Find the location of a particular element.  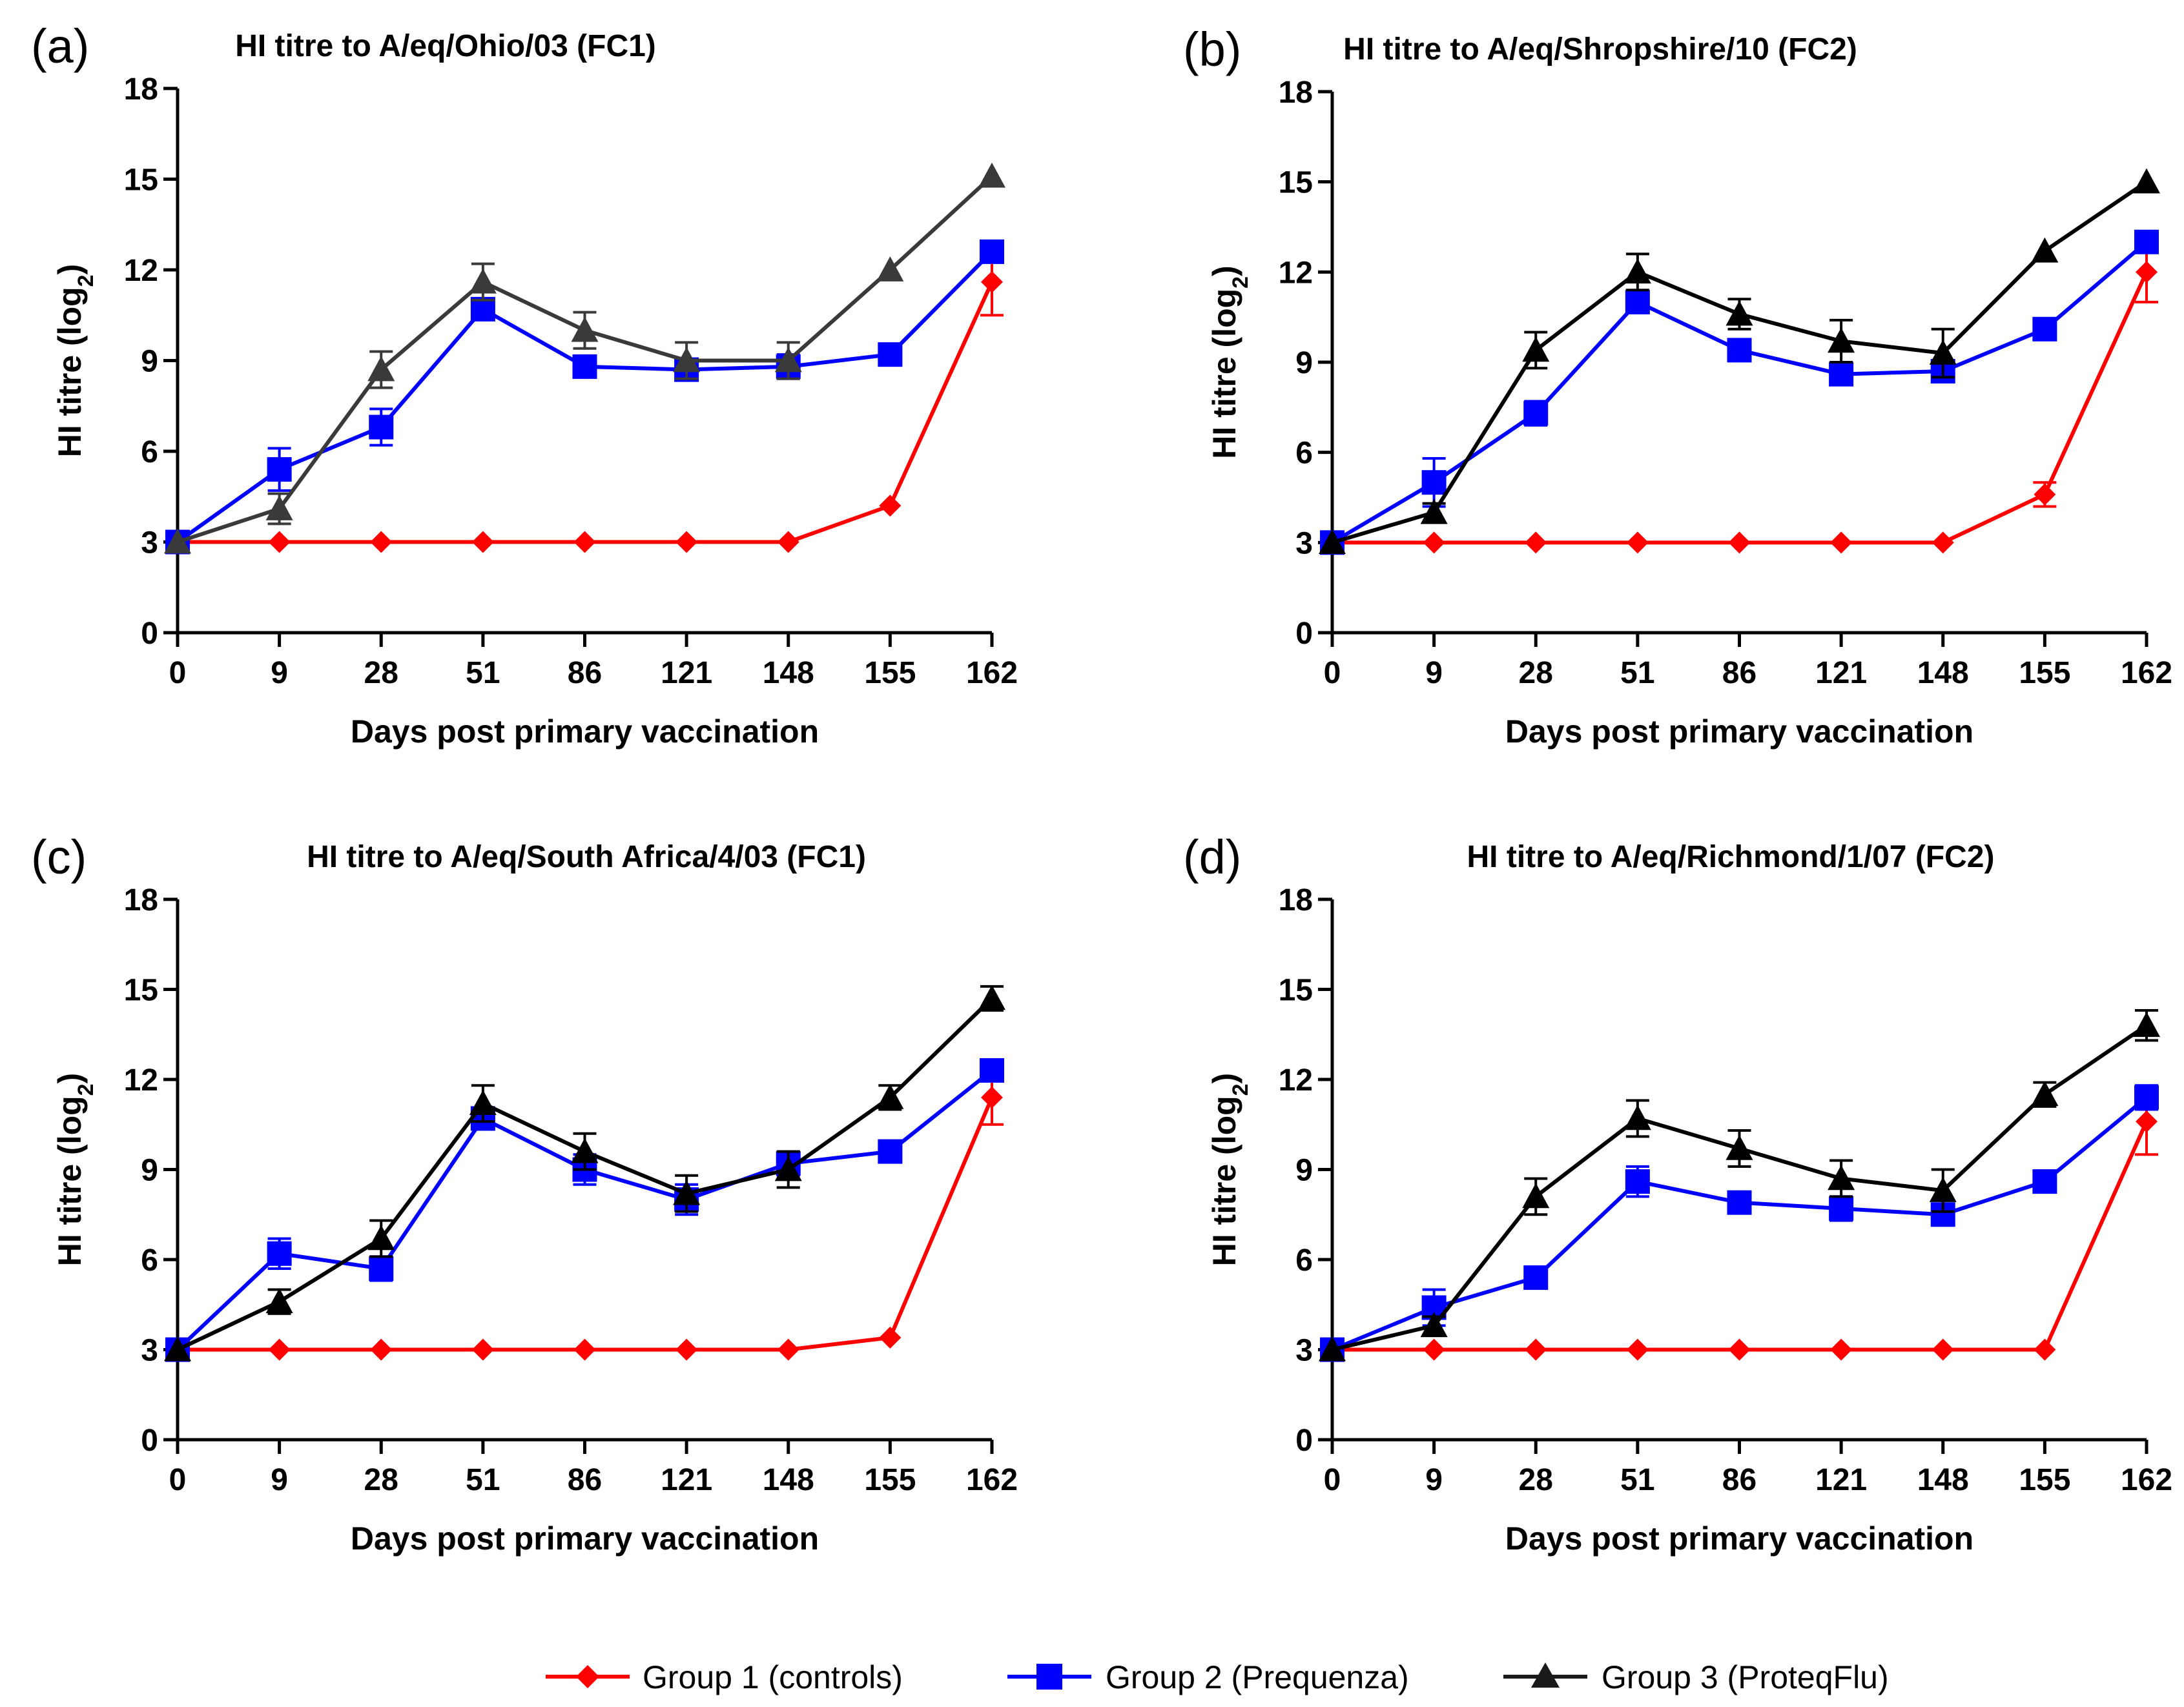

panel-label: (b) is located at coordinates (1212, 49).